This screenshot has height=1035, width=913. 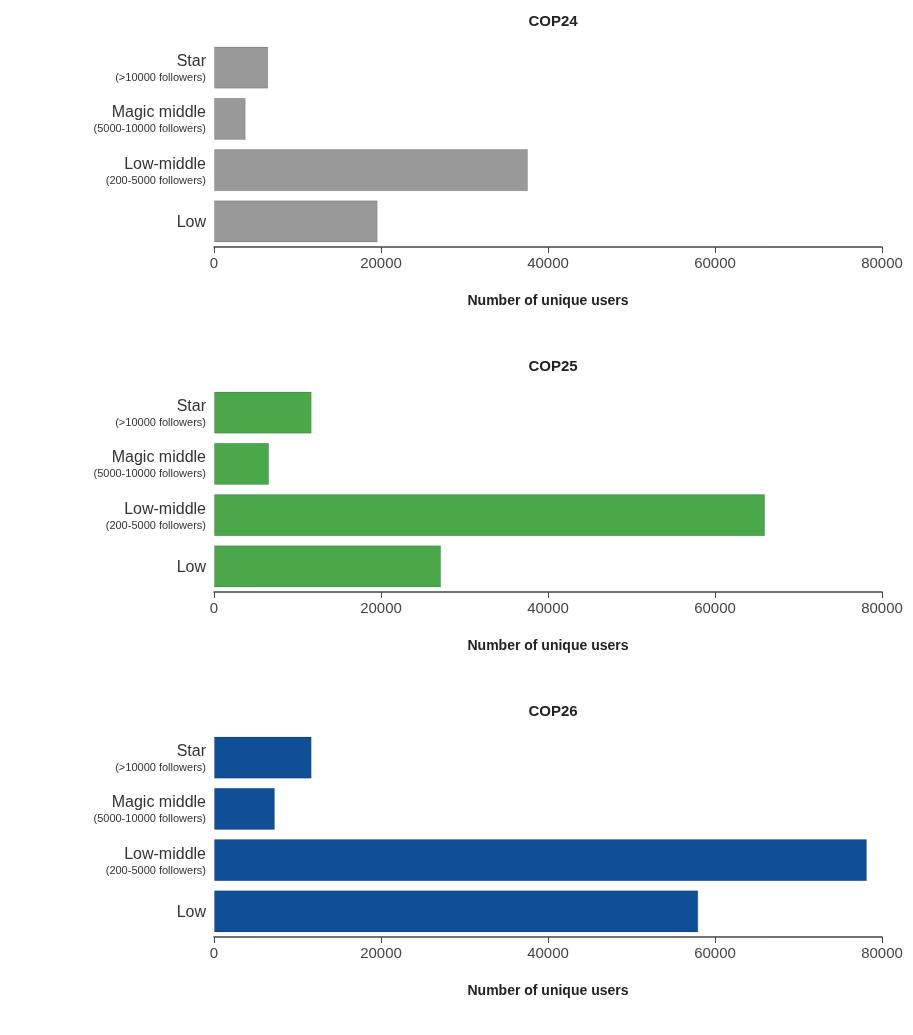 I want to click on chart-title: COP26, so click(x=553, y=710).